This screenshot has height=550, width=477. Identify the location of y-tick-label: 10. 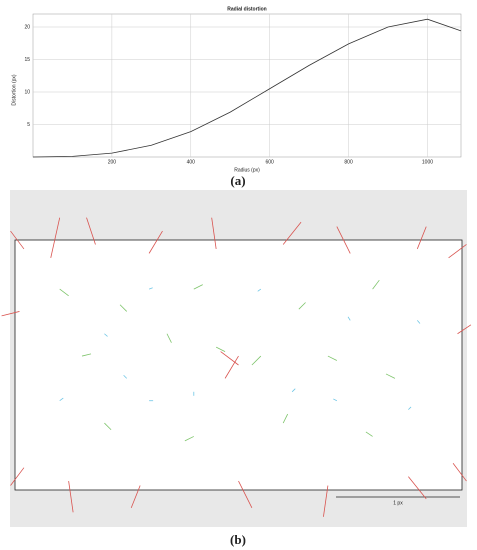
(27, 92).